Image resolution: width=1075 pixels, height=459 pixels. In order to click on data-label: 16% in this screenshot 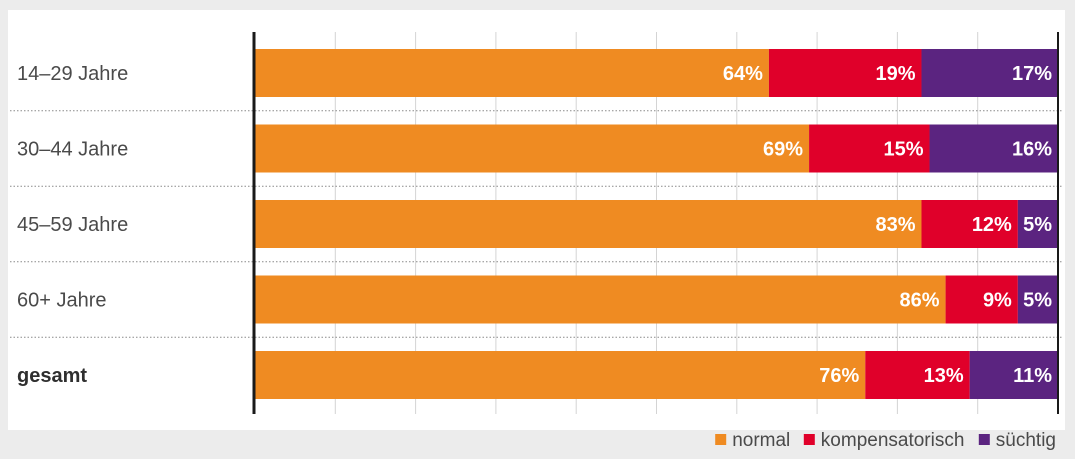, I will do `click(1032, 150)`.